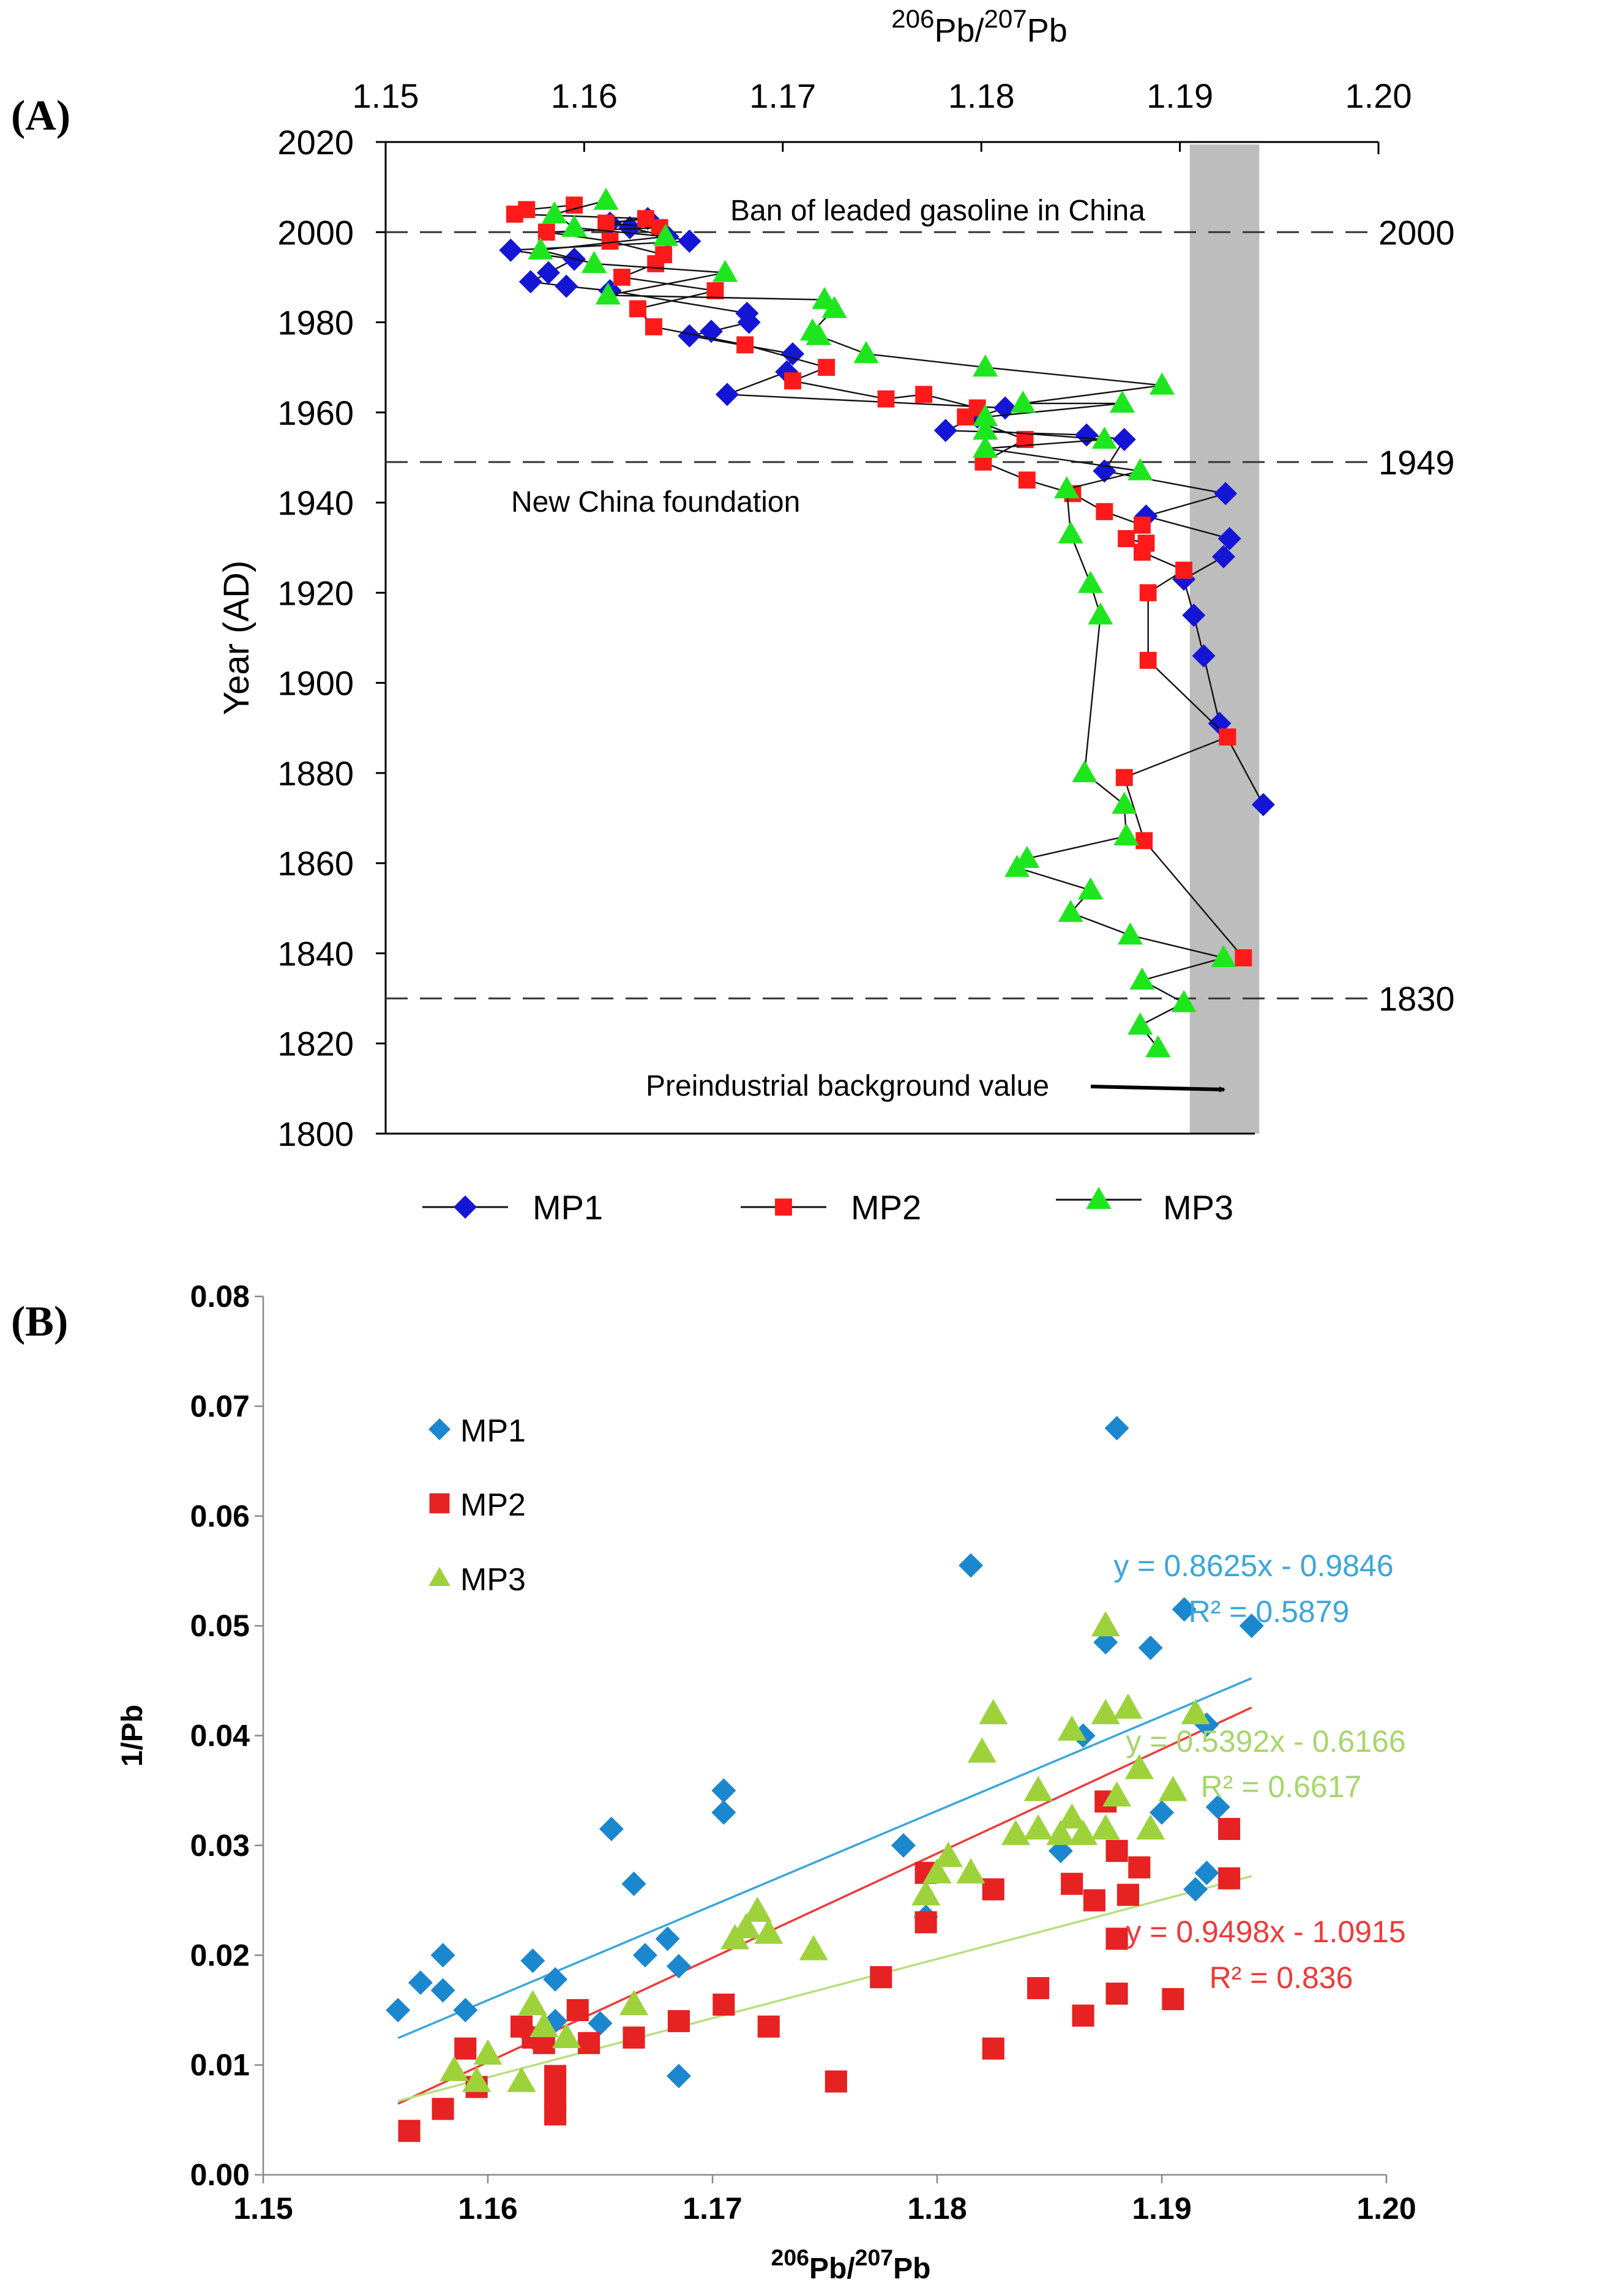  What do you see at coordinates (824, 1851) in the screenshot?
I see `series-mp3` at bounding box center [824, 1851].